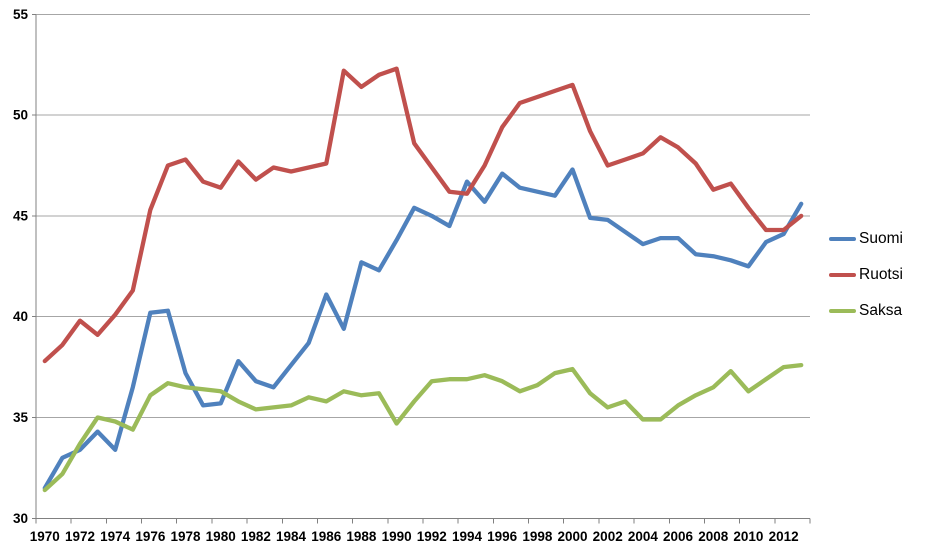 The image size is (928, 554). I want to click on x-axis-label: 1996, so click(502, 536).